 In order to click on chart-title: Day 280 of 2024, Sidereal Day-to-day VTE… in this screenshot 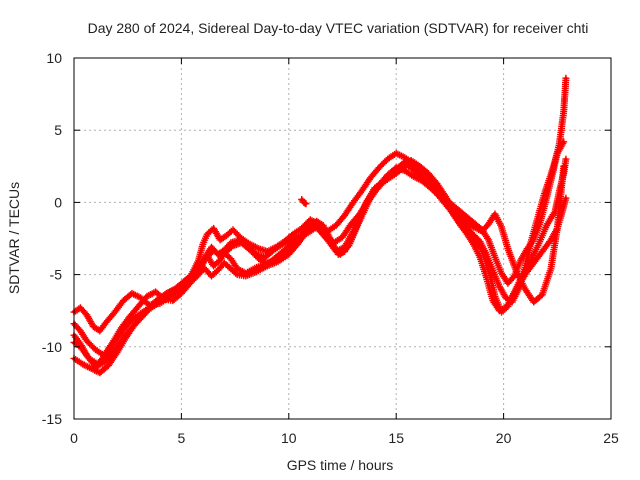, I will do `click(338, 28)`.